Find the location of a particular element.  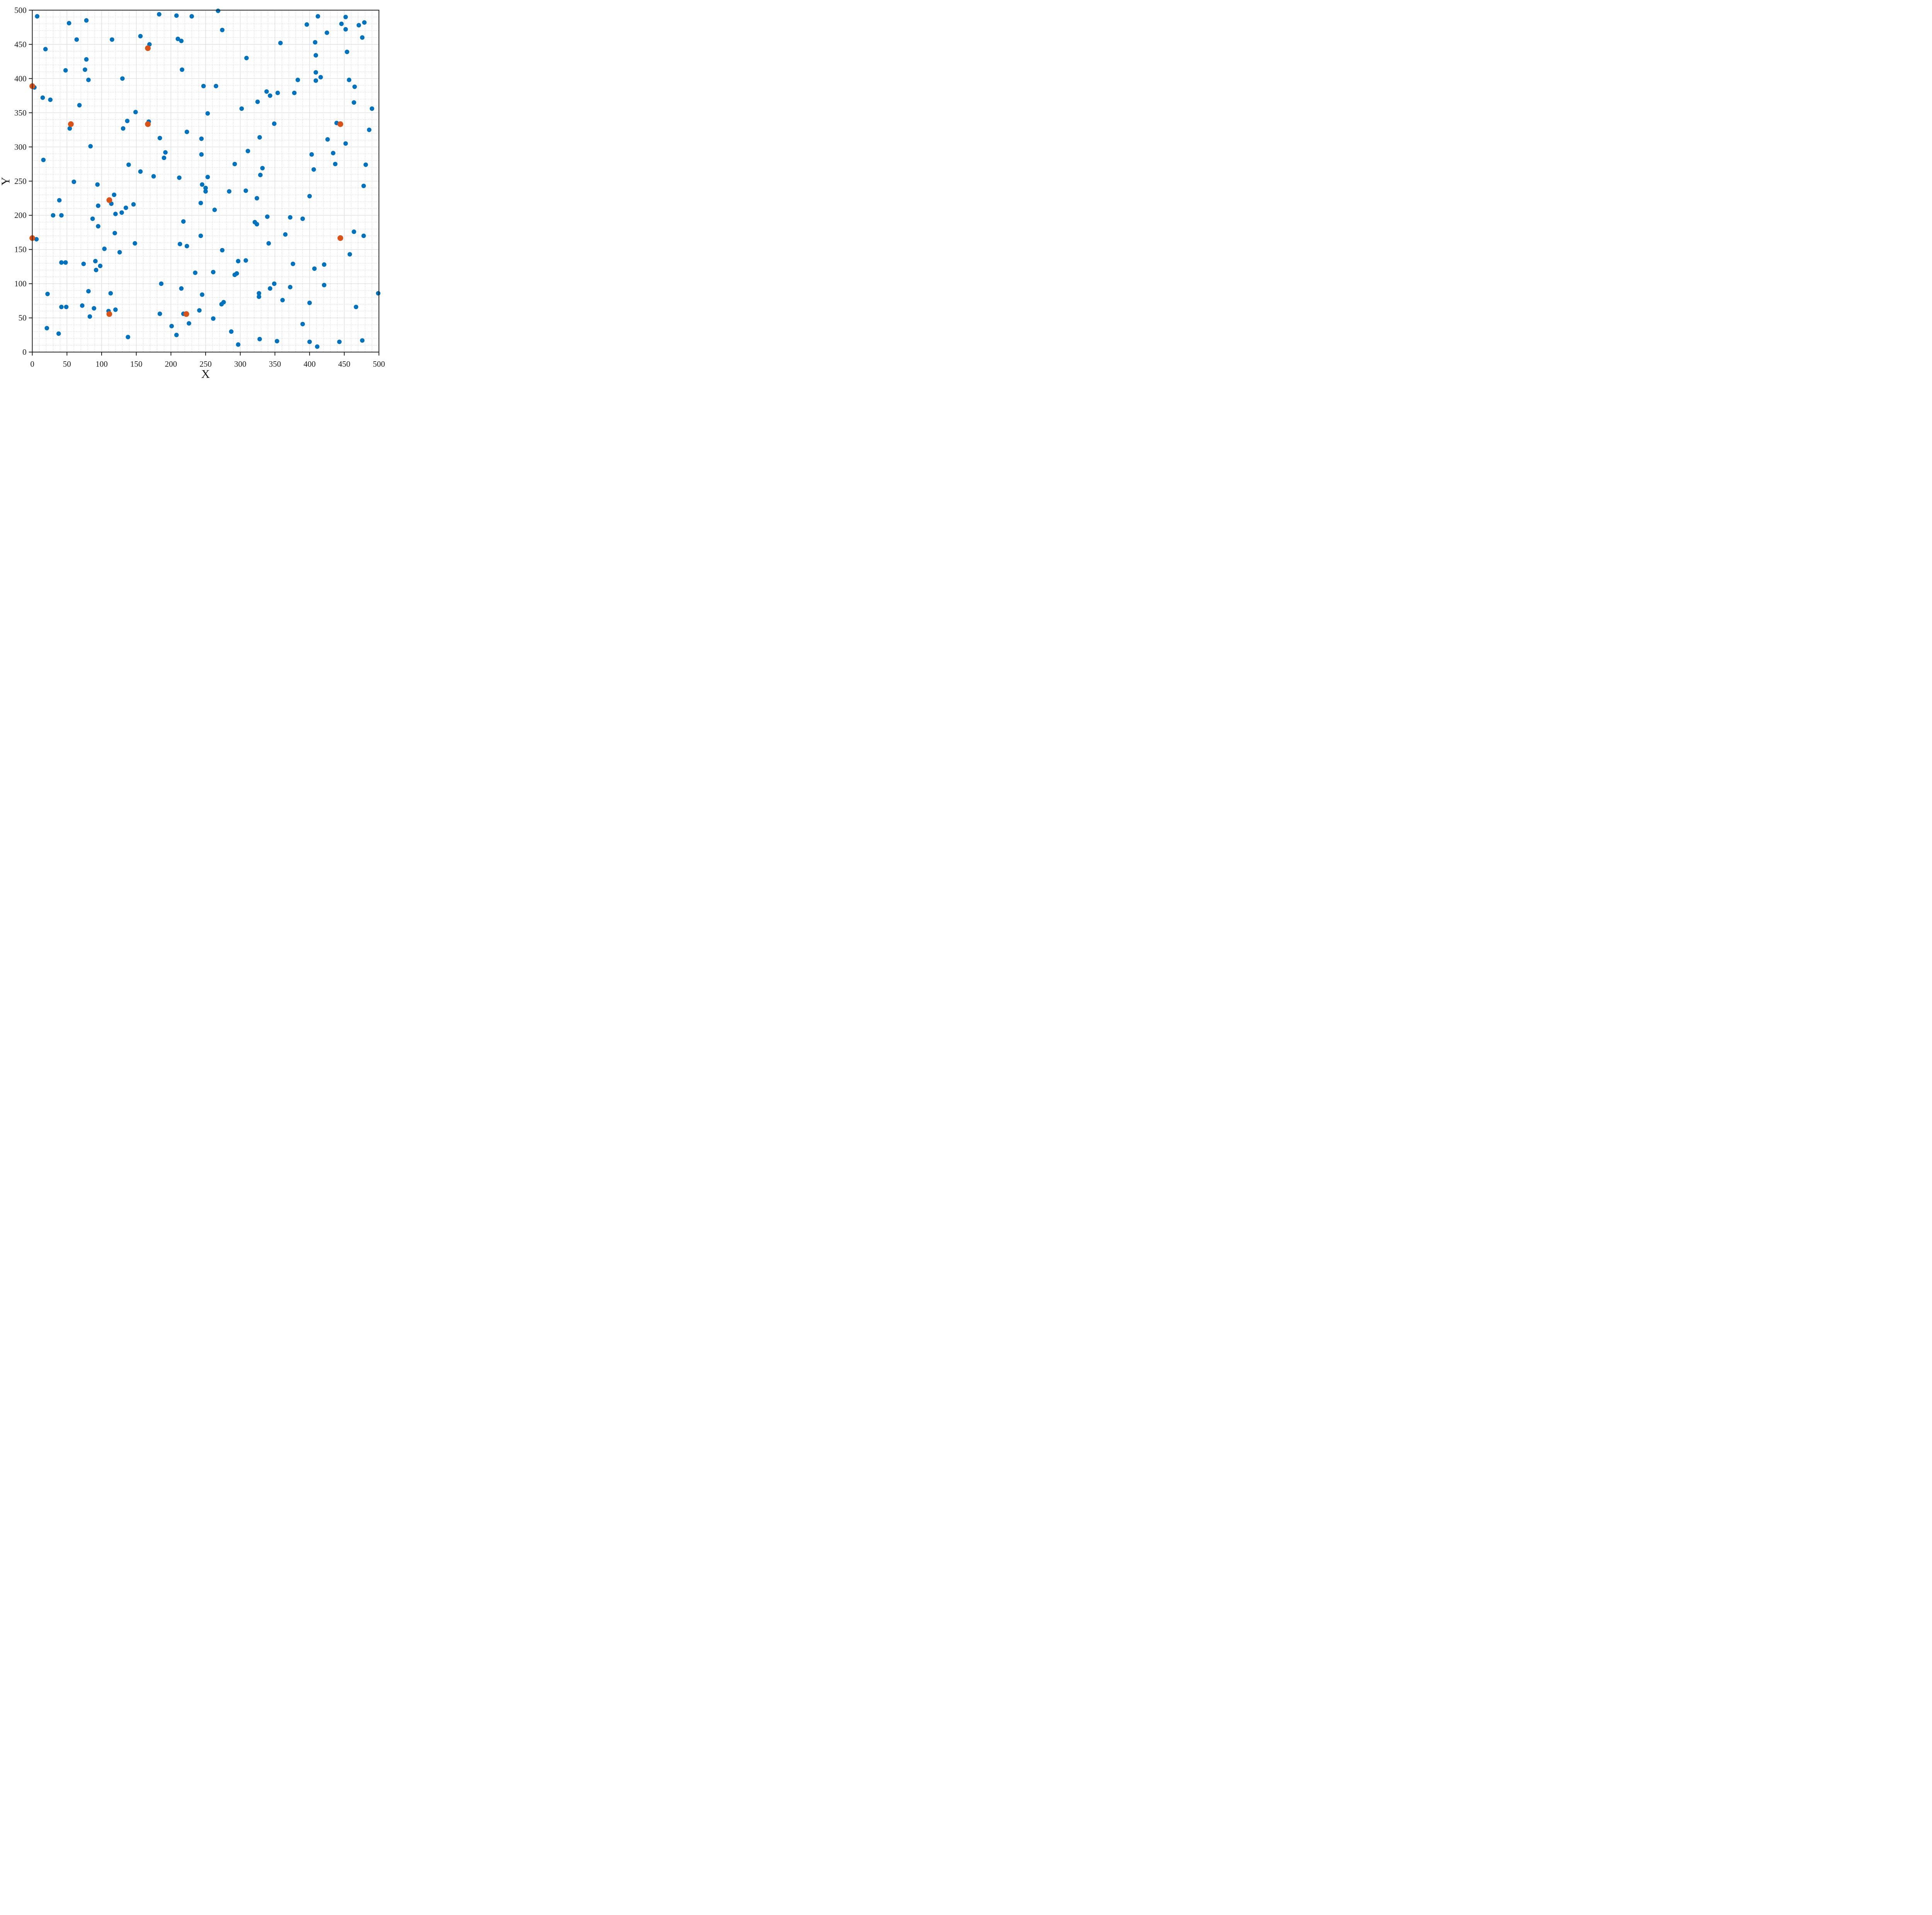

y-tick-label: 0 is located at coordinates (25, 352).